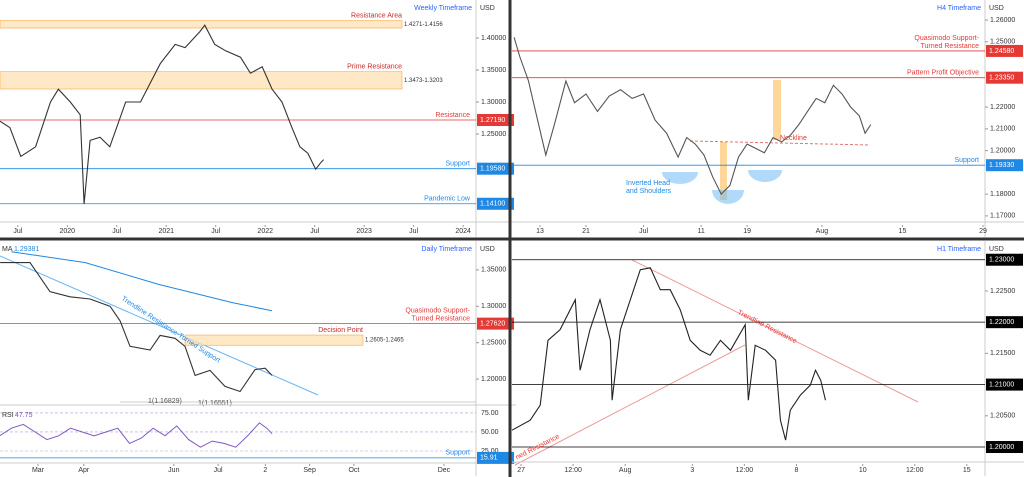 The image size is (1024, 477). Describe the element at coordinates (728, 197) in the screenshot. I see `head-arc` at that location.